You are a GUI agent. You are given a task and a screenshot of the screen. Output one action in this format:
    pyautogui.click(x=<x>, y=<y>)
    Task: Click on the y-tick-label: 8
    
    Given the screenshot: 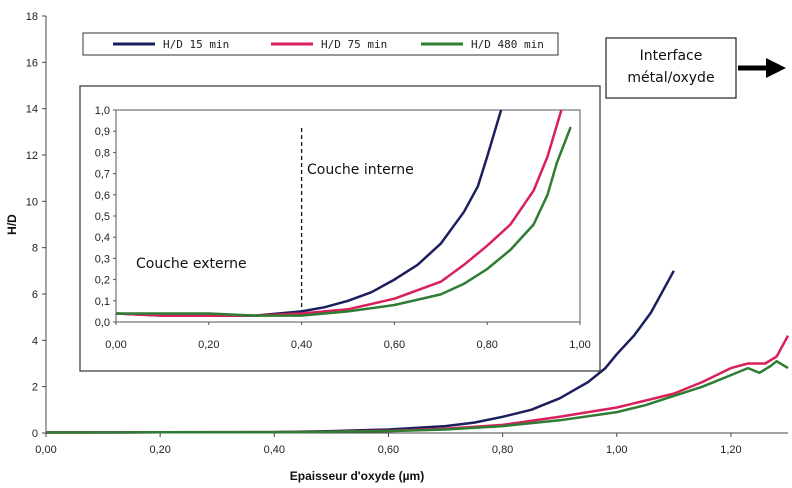 What is the action you would take?
    pyautogui.click(x=35, y=249)
    